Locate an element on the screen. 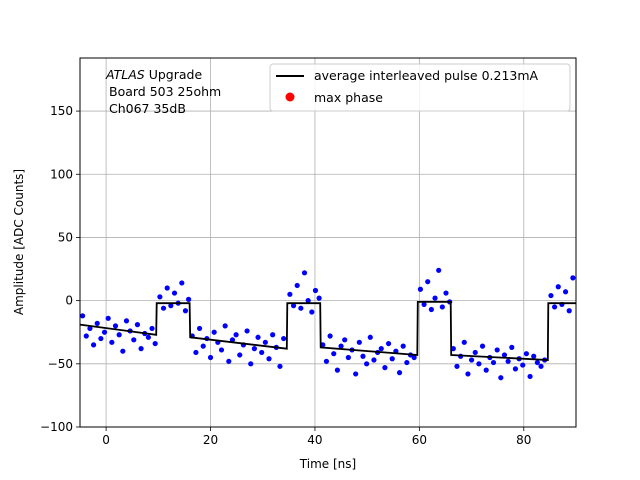 This screenshot has height=480, width=640. annotation-upgrade: Upgrade is located at coordinates (174, 74).